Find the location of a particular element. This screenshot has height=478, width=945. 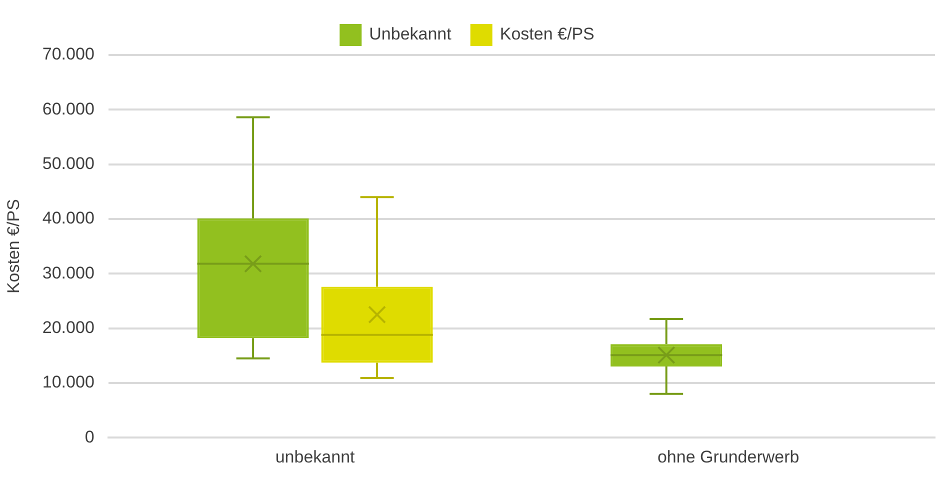

y-tick-label: 70.000 is located at coordinates (68, 54).